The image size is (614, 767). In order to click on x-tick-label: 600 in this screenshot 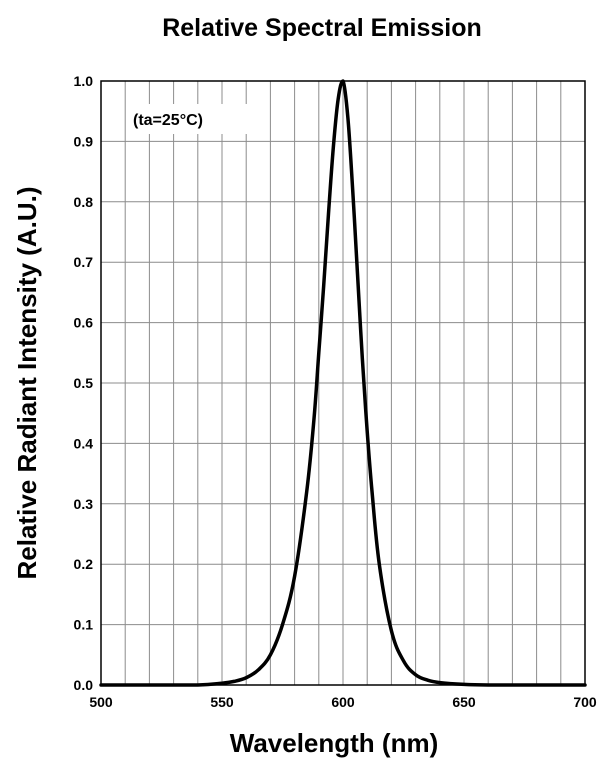, I will do `click(343, 702)`.